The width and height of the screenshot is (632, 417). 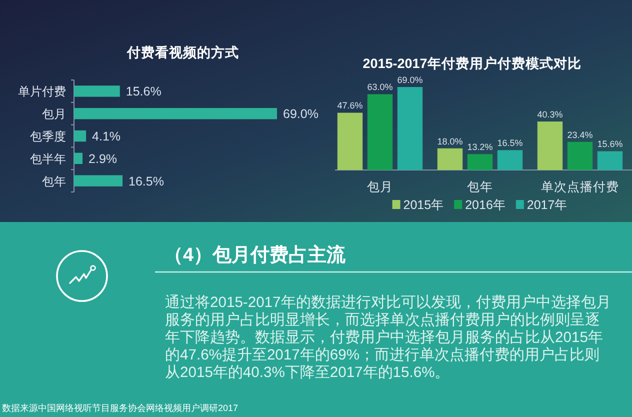 I want to click on text: 数据来源中国网络视听节目服务协会网络视频用户调研2017, so click(x=120, y=408).